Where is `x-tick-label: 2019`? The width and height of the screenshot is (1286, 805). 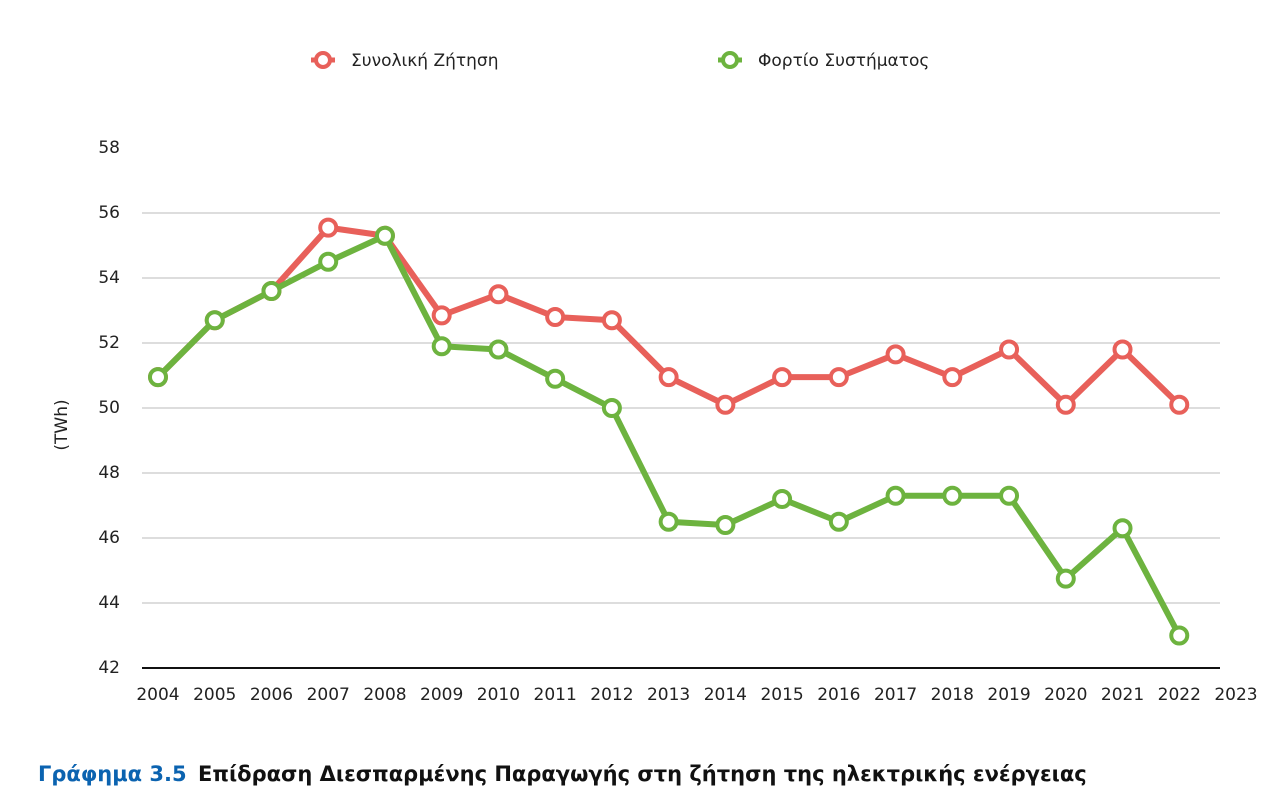 x-tick-label: 2019 is located at coordinates (1008, 695).